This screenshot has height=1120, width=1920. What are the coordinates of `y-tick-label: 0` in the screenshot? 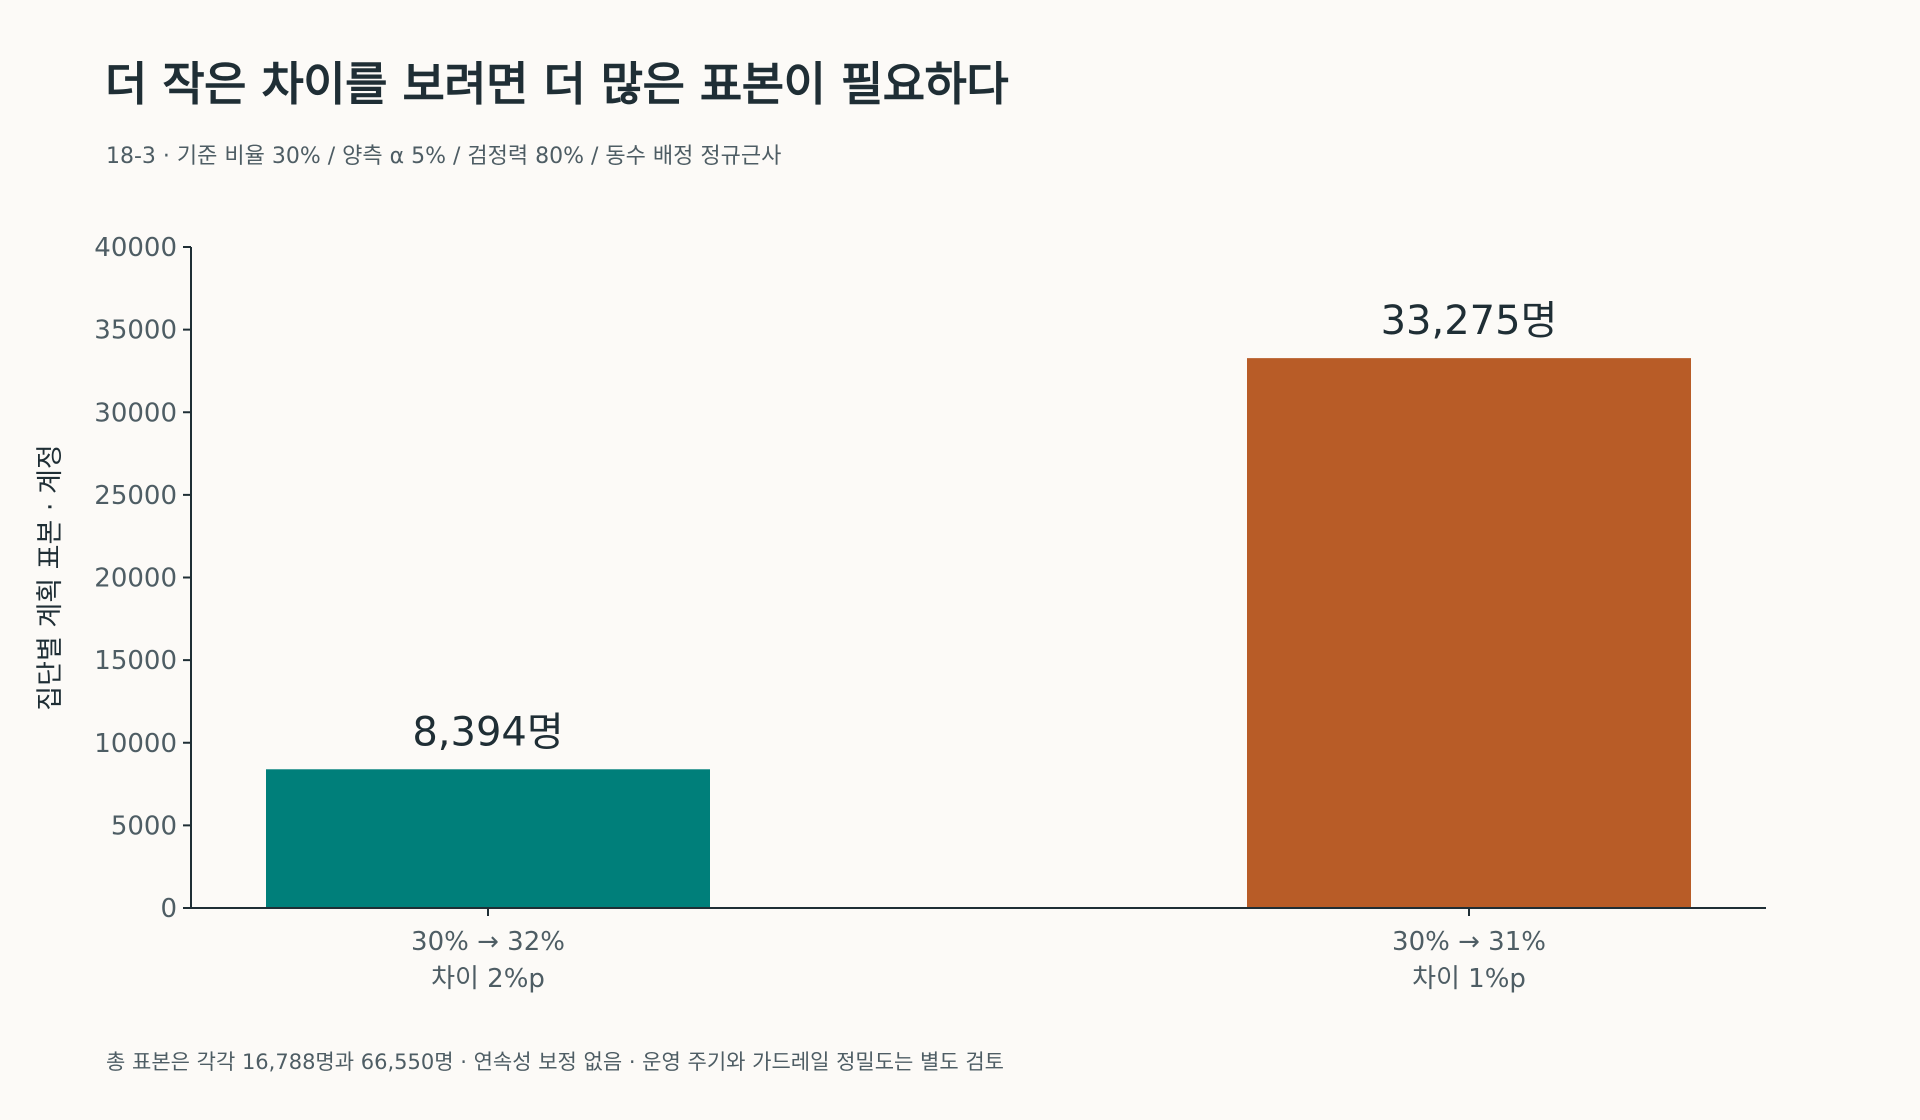 It's located at (168, 909).